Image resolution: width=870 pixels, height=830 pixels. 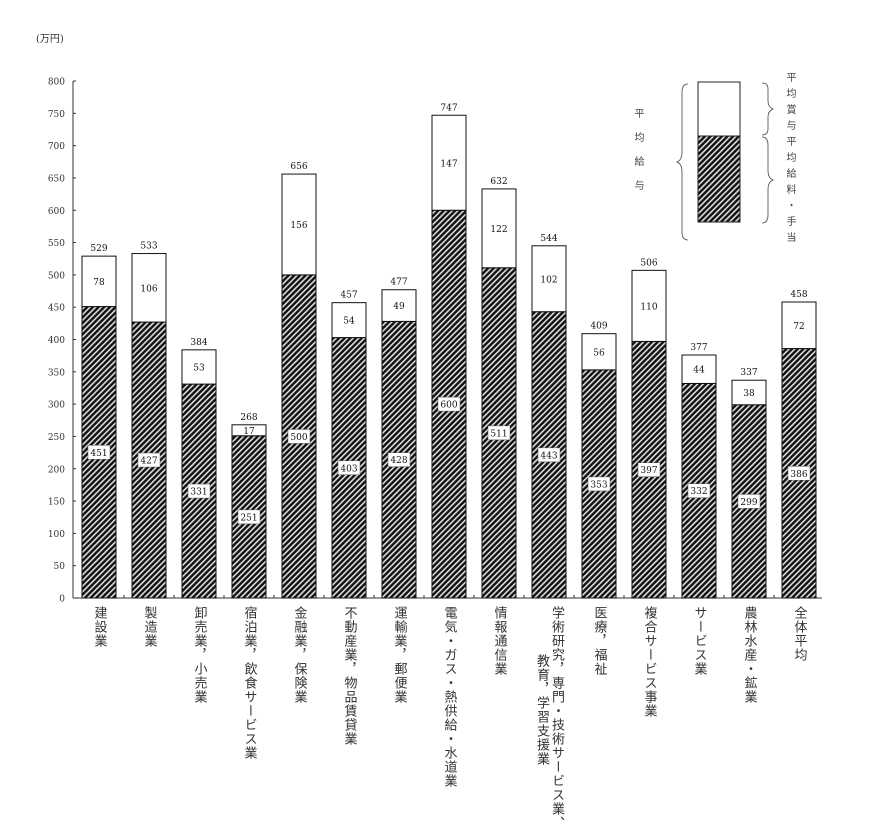 I want to click on total-value-label: 747, so click(x=448, y=108).